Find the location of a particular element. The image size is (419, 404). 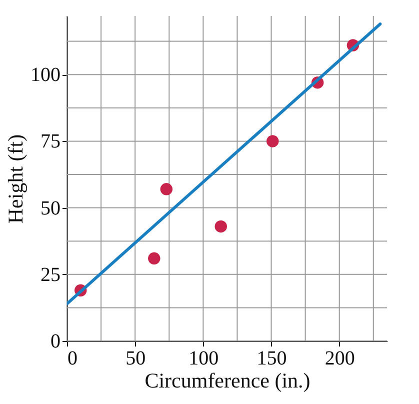

y-tick-label: 75 is located at coordinates (50, 141).